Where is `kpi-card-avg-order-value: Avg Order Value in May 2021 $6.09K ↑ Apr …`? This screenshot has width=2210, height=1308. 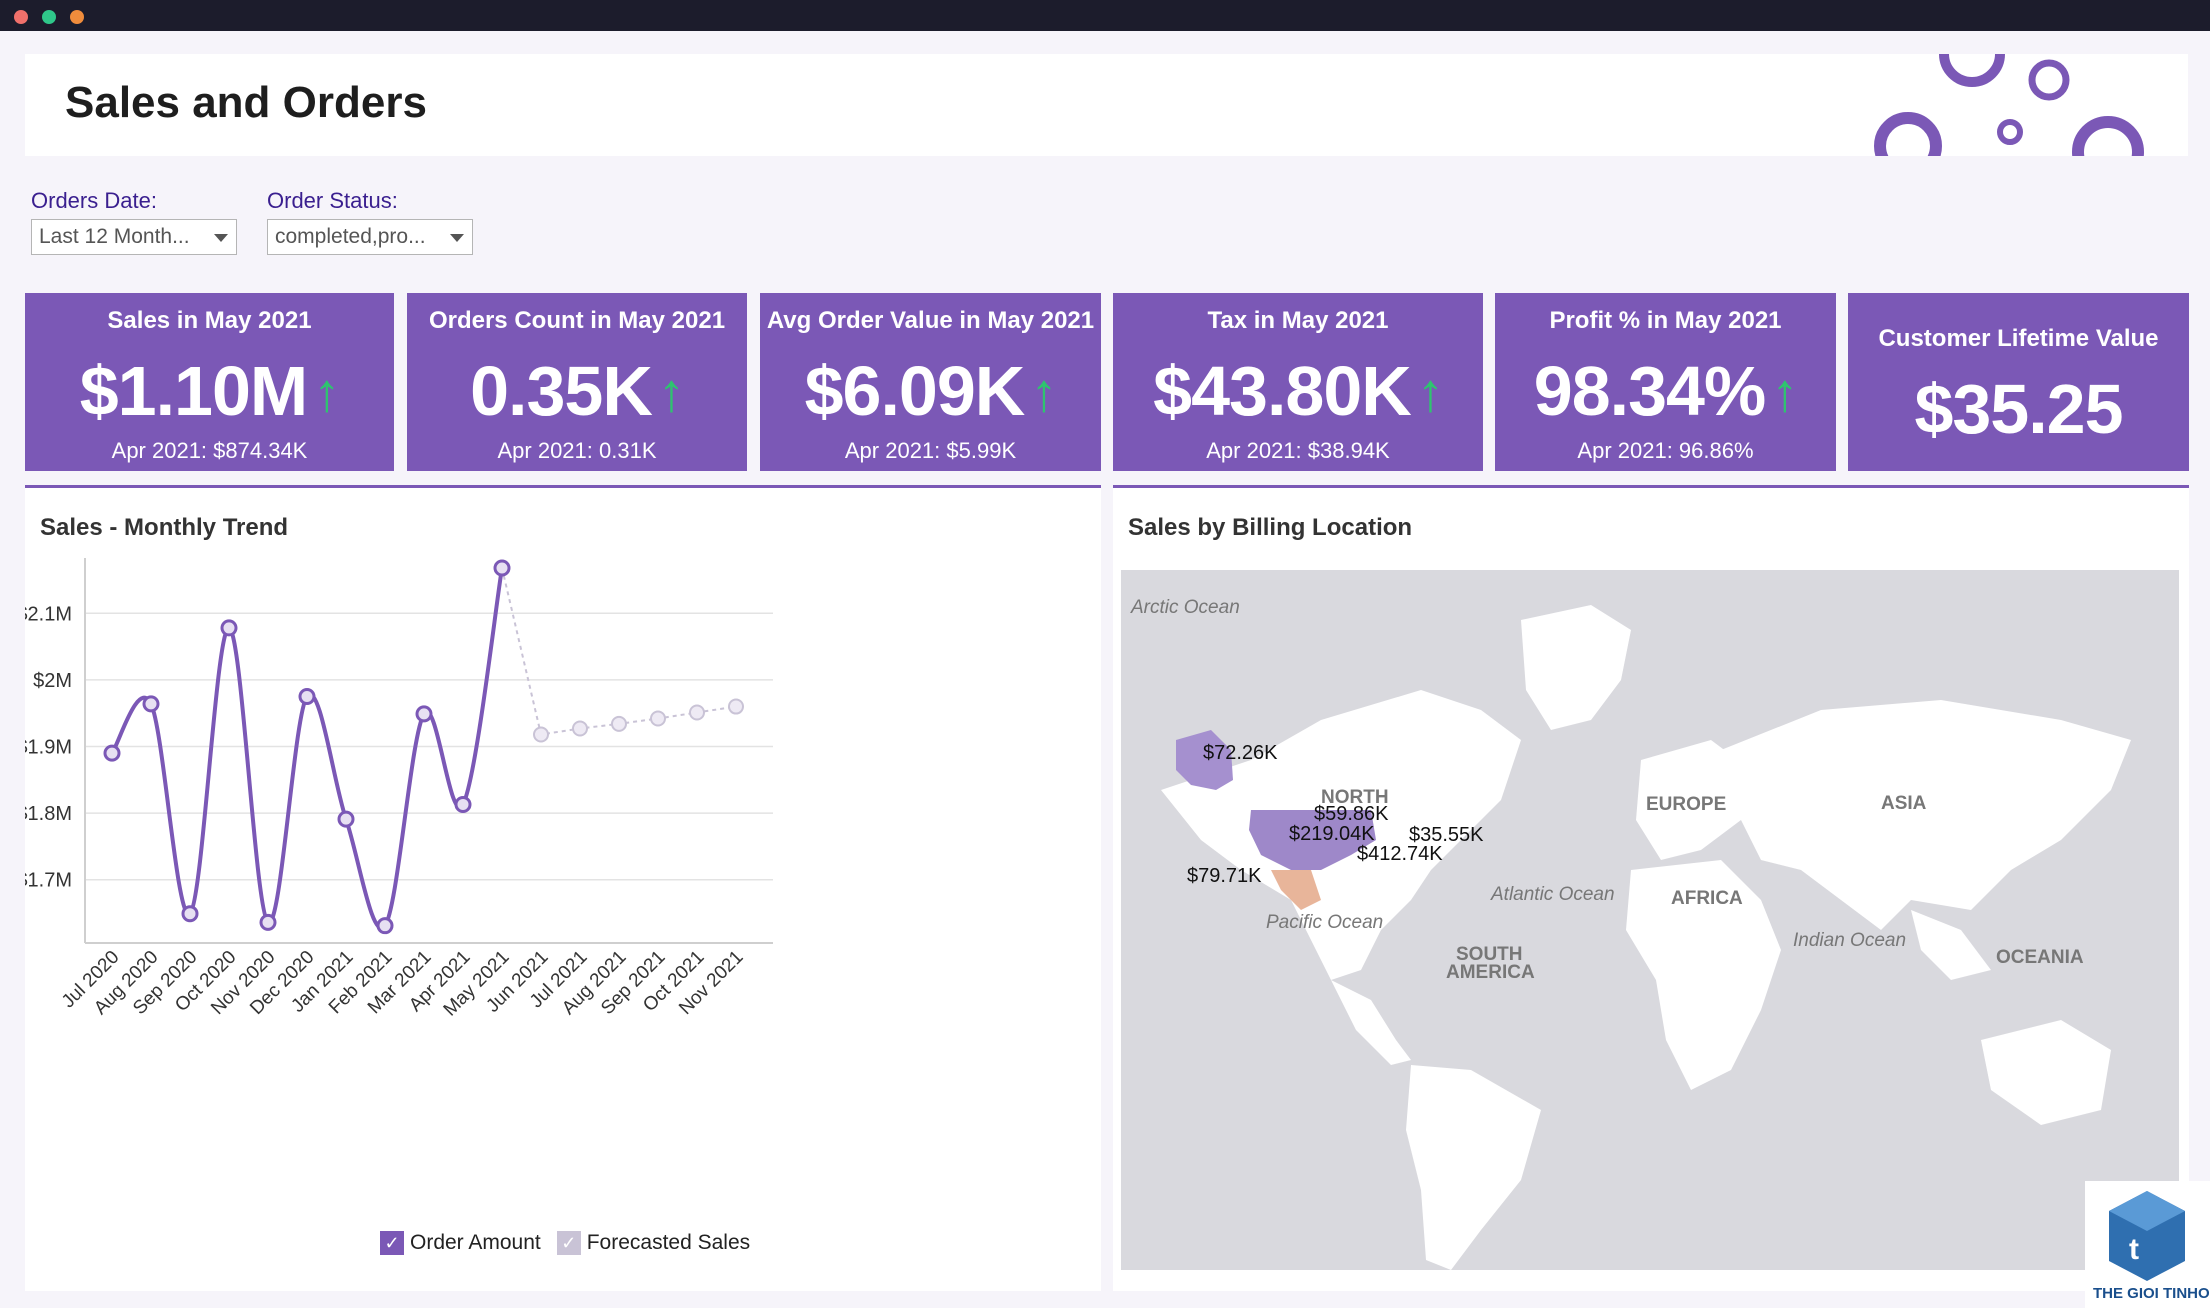 kpi-card-avg-order-value: Avg Order Value in May 2021 $6.09K ↑ Apr … is located at coordinates (930, 382).